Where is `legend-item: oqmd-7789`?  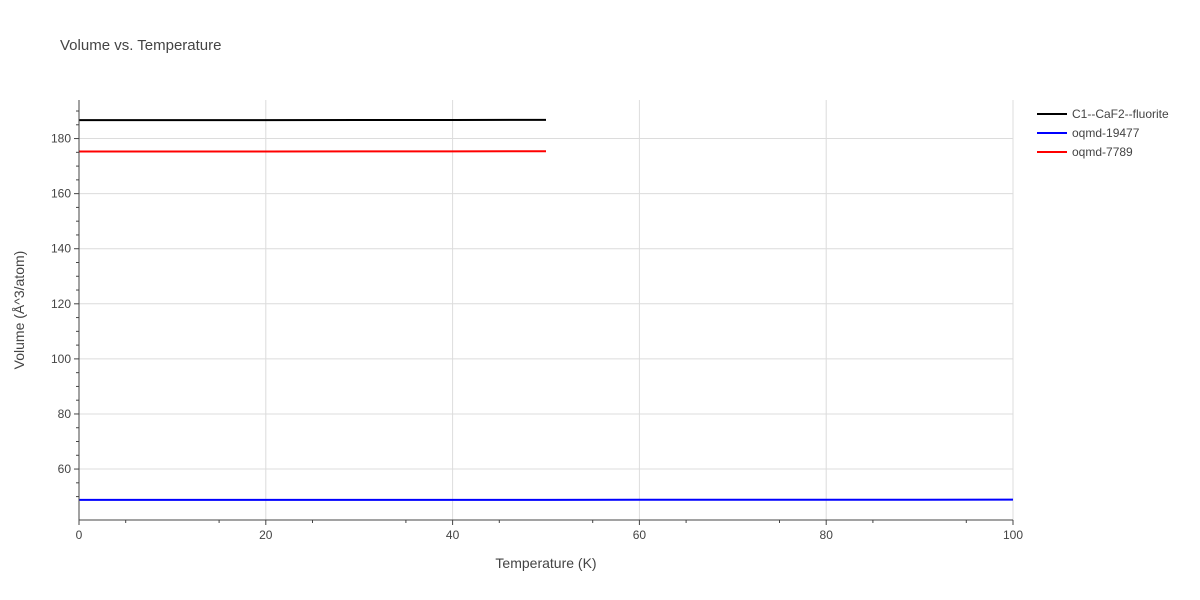 legend-item: oqmd-7789 is located at coordinates (1085, 152).